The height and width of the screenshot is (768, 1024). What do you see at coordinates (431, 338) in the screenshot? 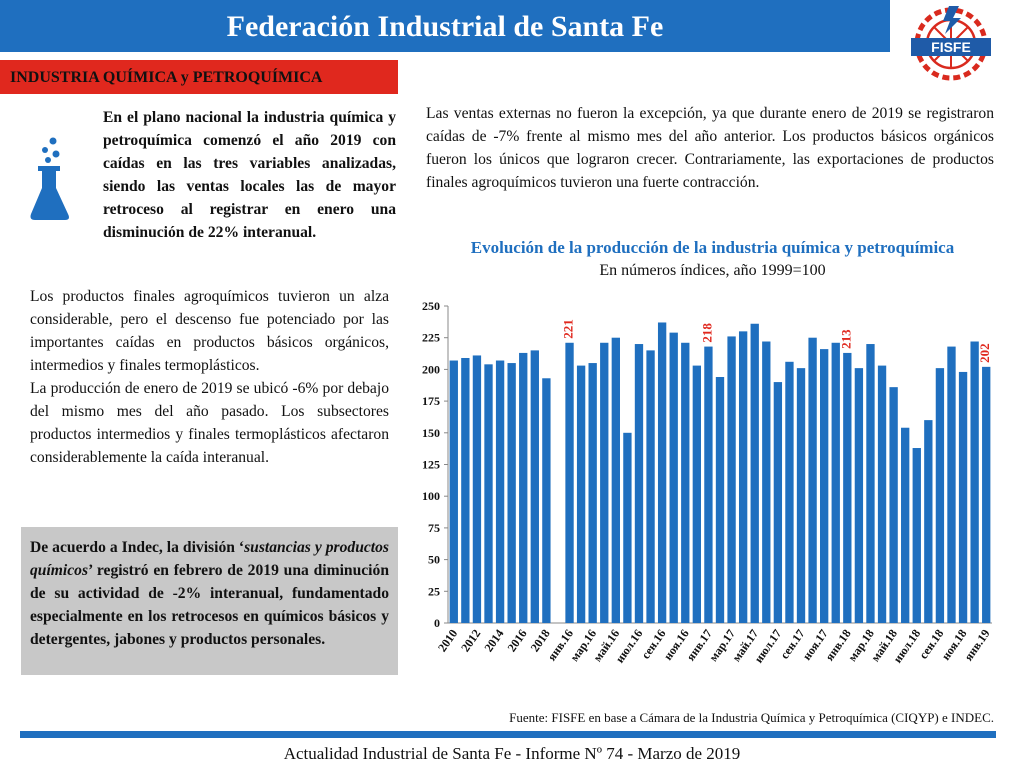
I see `y-tick-label: 225` at bounding box center [431, 338].